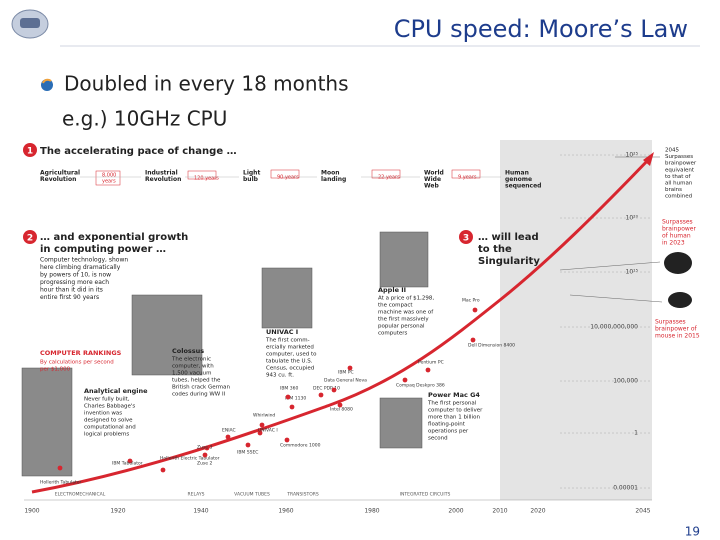  I want to click on section-text: entire first 90 years, so click(69, 297).